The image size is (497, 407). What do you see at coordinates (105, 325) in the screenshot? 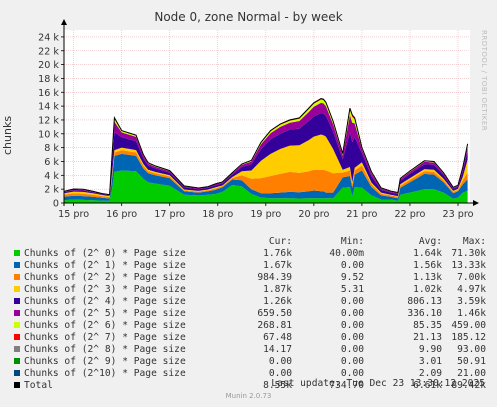
I see `legend-label: Chunks of (2^ 6) * Page size` at bounding box center [105, 325].